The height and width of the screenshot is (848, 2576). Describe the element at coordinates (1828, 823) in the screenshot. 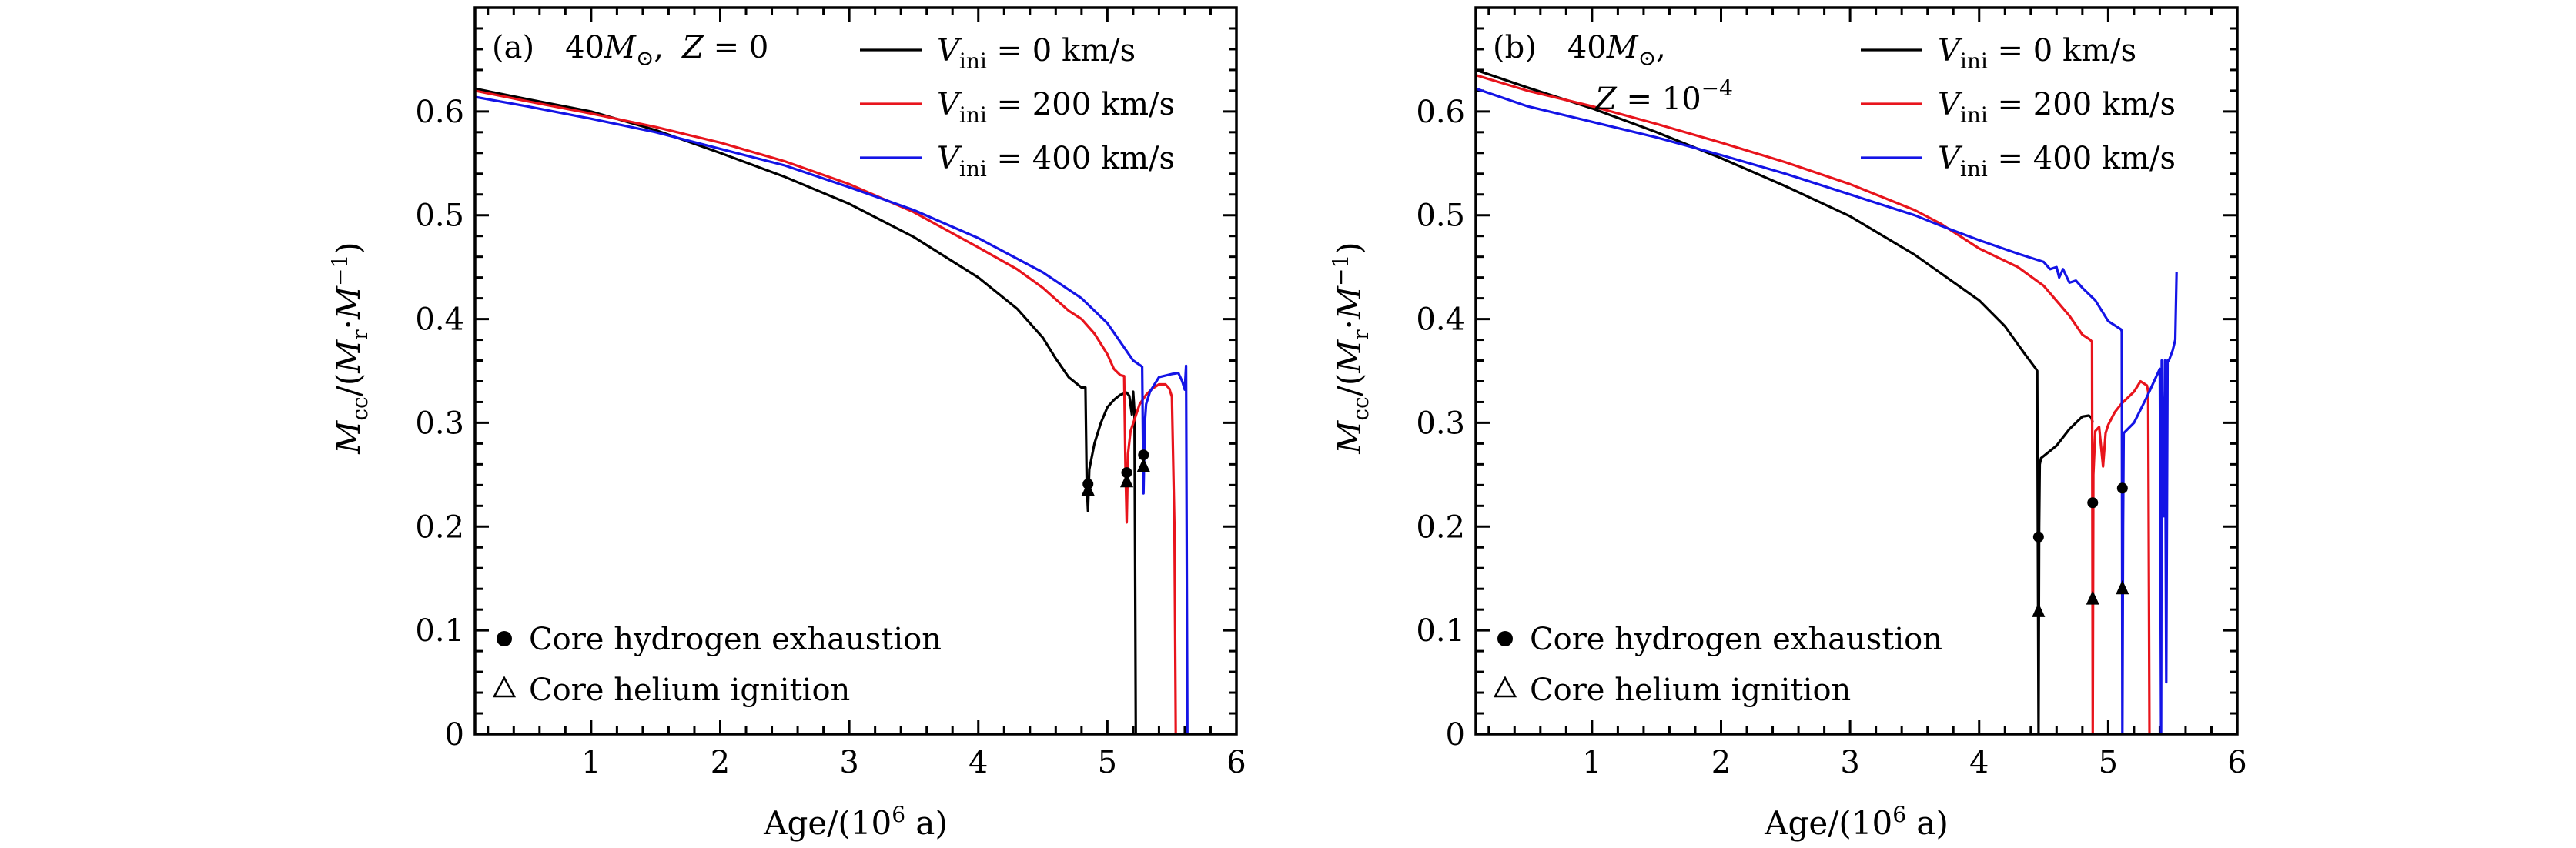

I see `text-part: Age/(10` at that location.